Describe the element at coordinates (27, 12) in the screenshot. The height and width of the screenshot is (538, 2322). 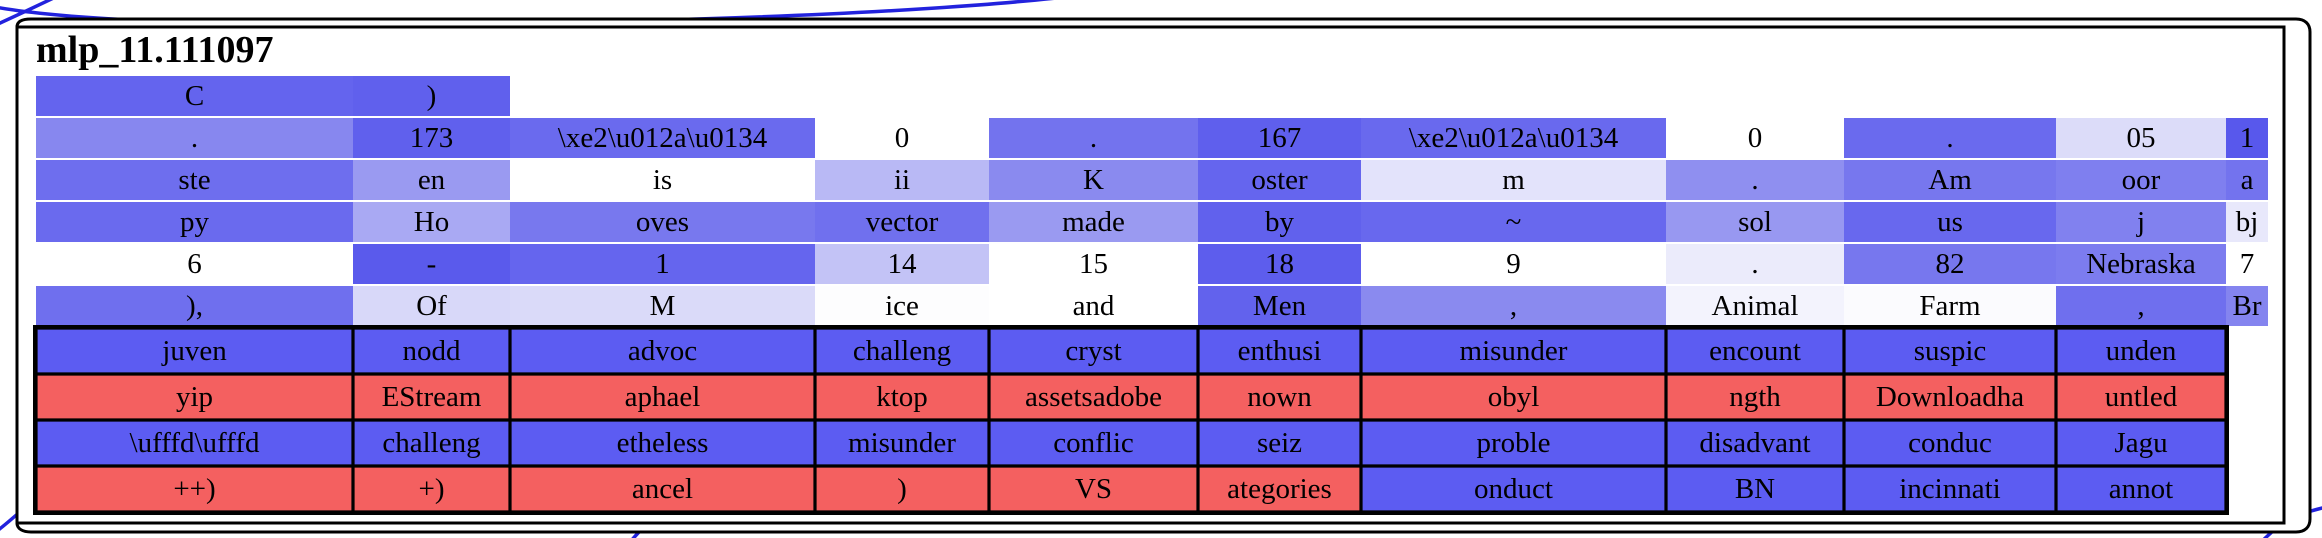
I see `edge-curve-top-steep` at that location.